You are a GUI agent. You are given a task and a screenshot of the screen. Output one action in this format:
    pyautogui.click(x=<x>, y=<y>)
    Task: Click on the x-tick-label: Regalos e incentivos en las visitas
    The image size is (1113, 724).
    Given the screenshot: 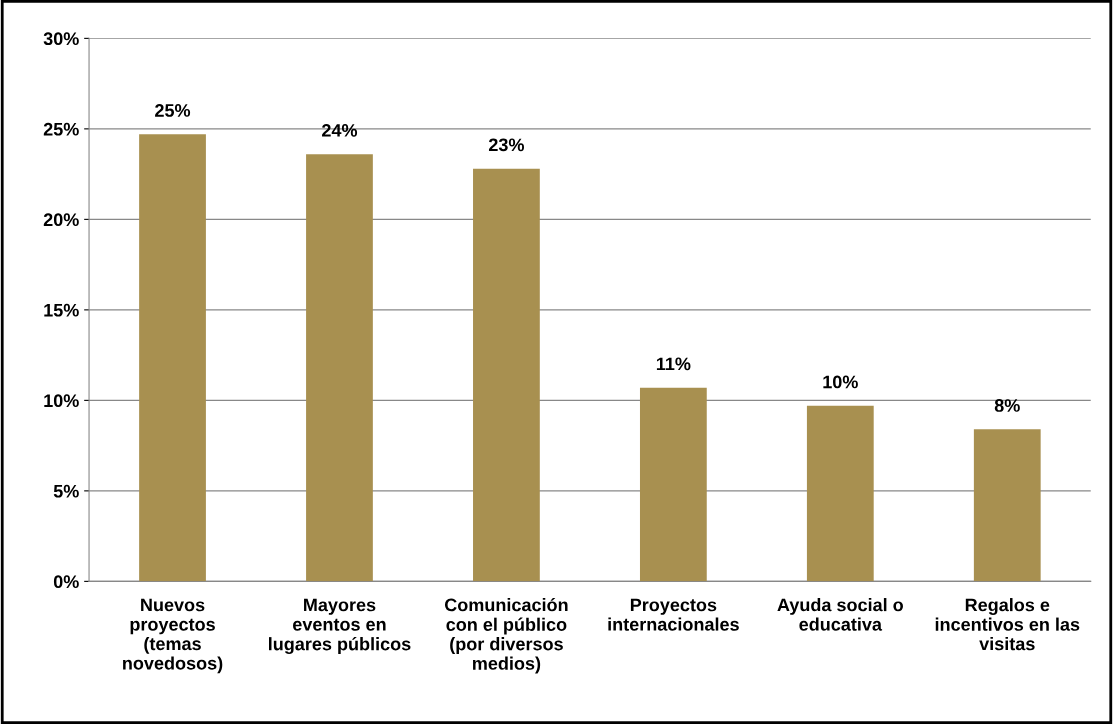 What is the action you would take?
    pyautogui.click(x=1007, y=624)
    